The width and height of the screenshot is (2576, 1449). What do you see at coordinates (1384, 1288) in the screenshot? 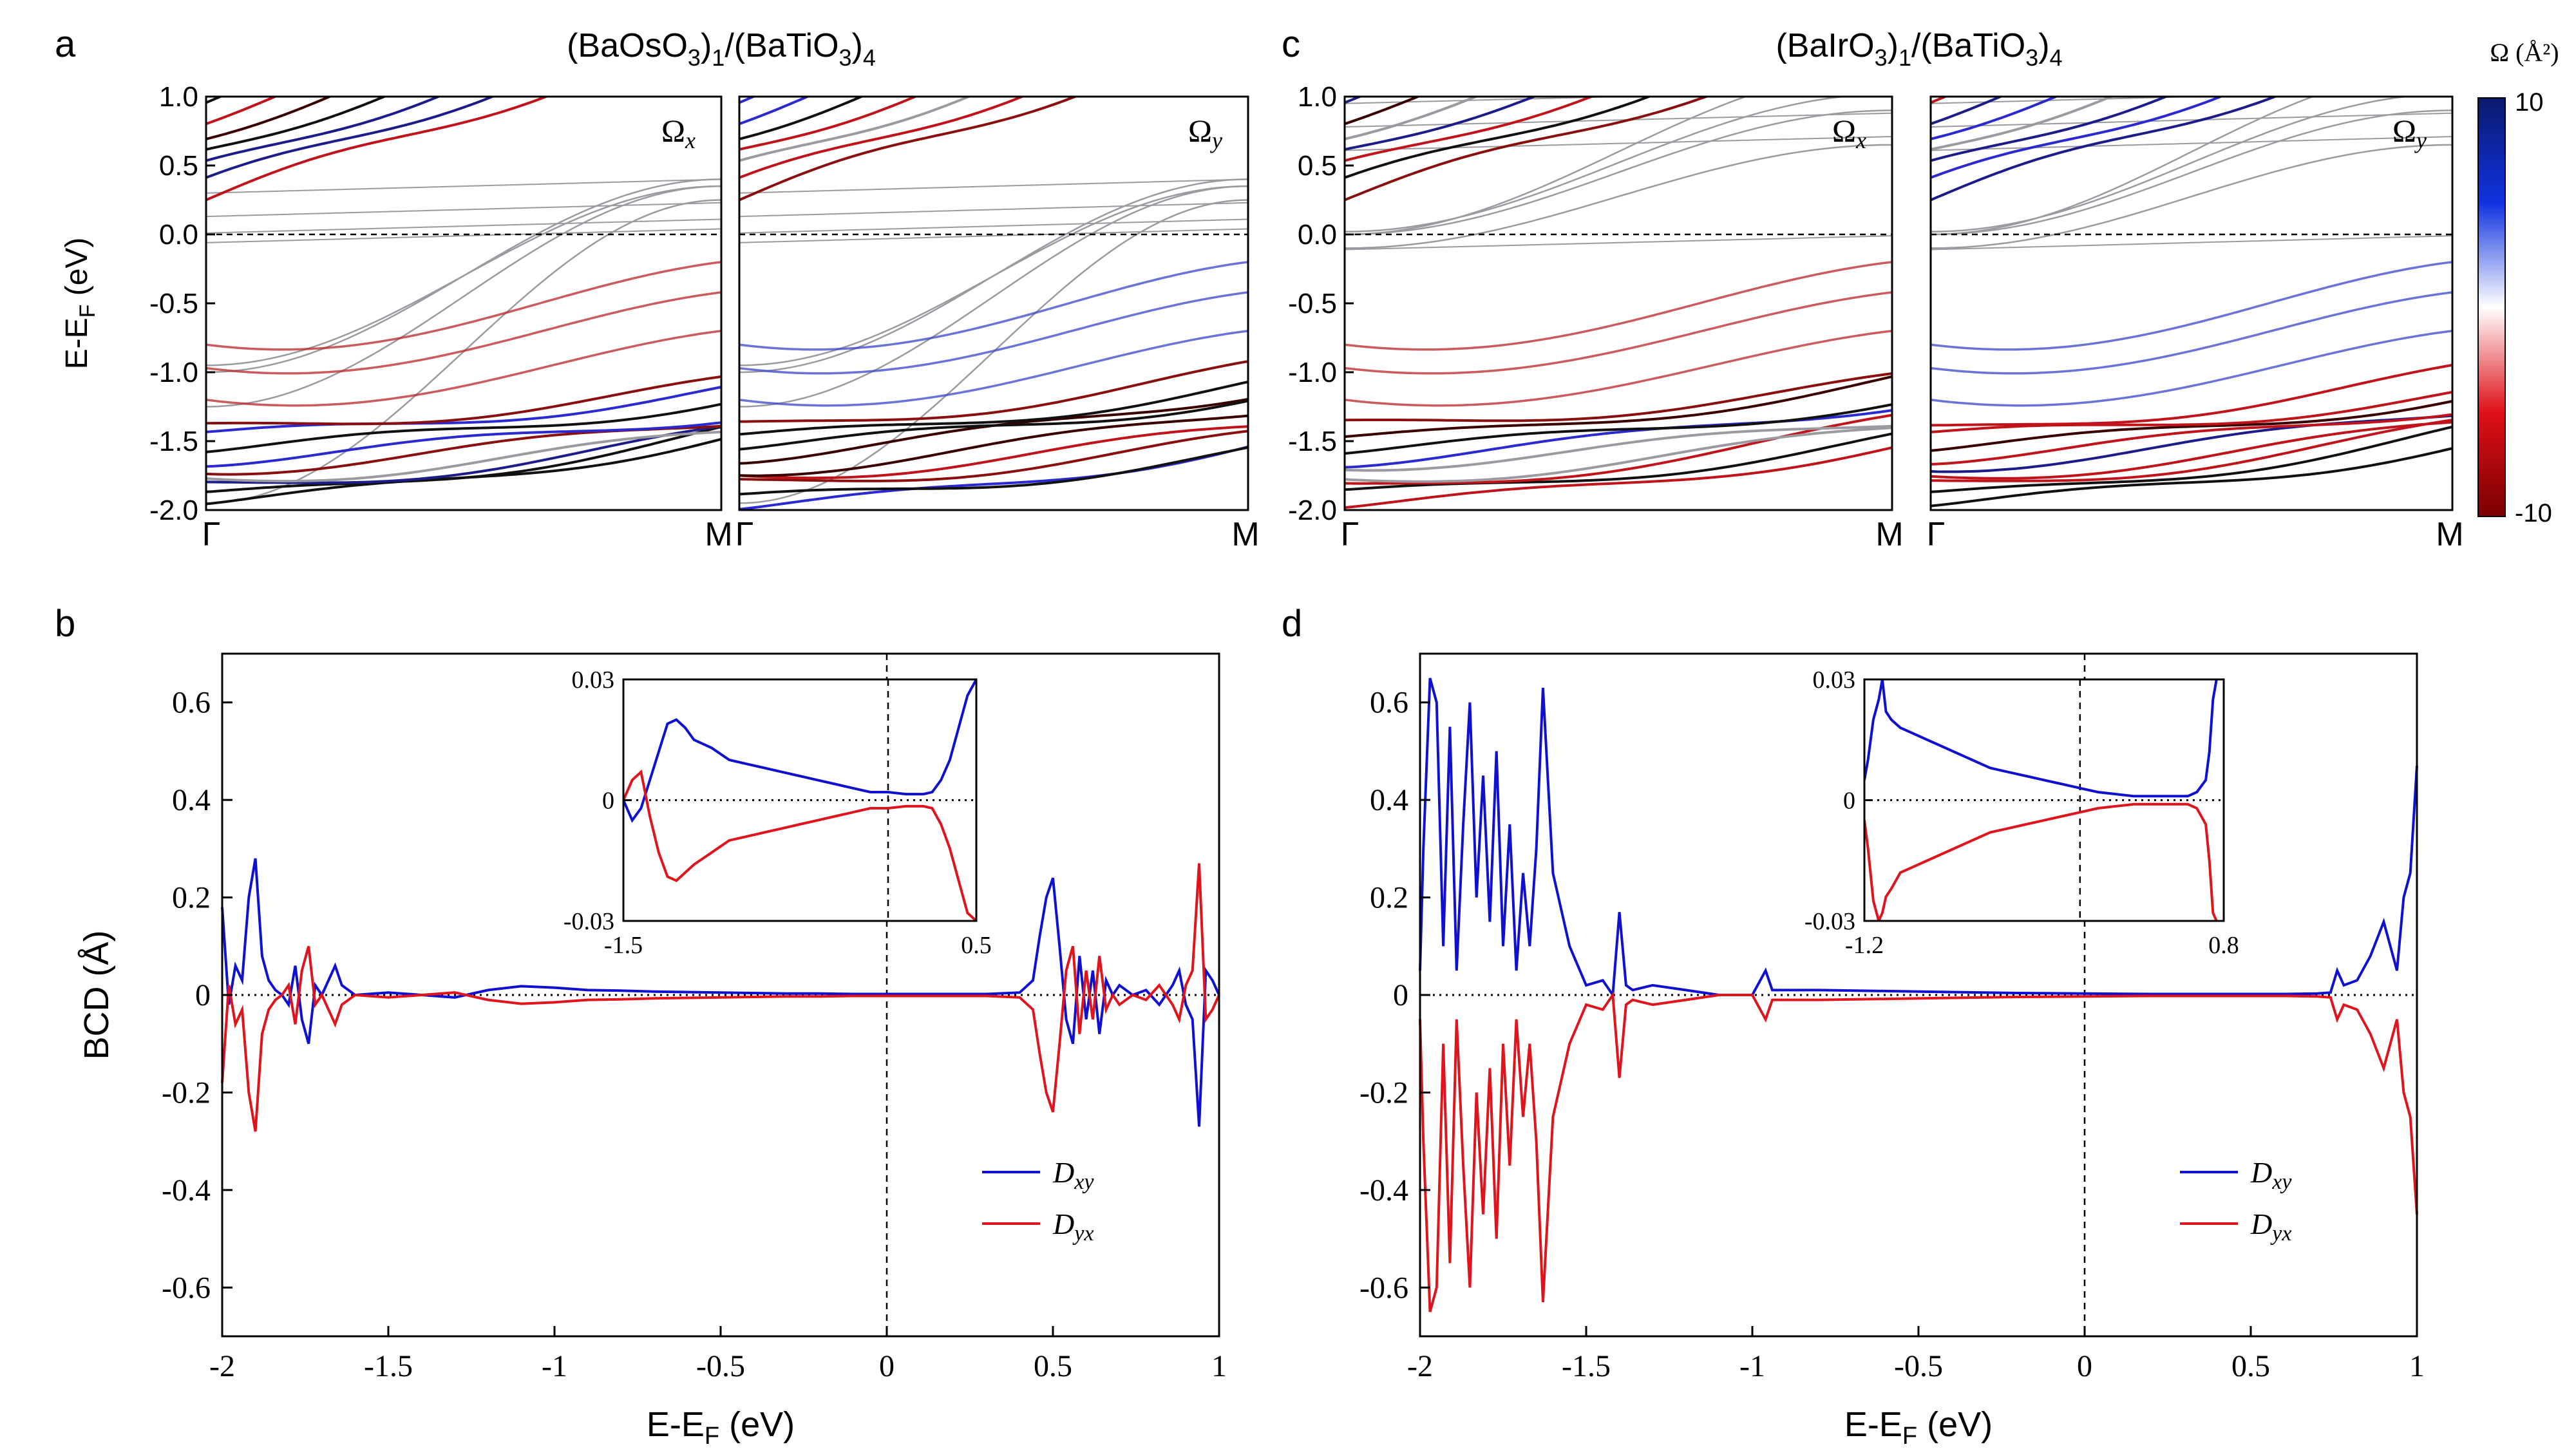
I see `y-tick-label: -0.6` at bounding box center [1384, 1288].